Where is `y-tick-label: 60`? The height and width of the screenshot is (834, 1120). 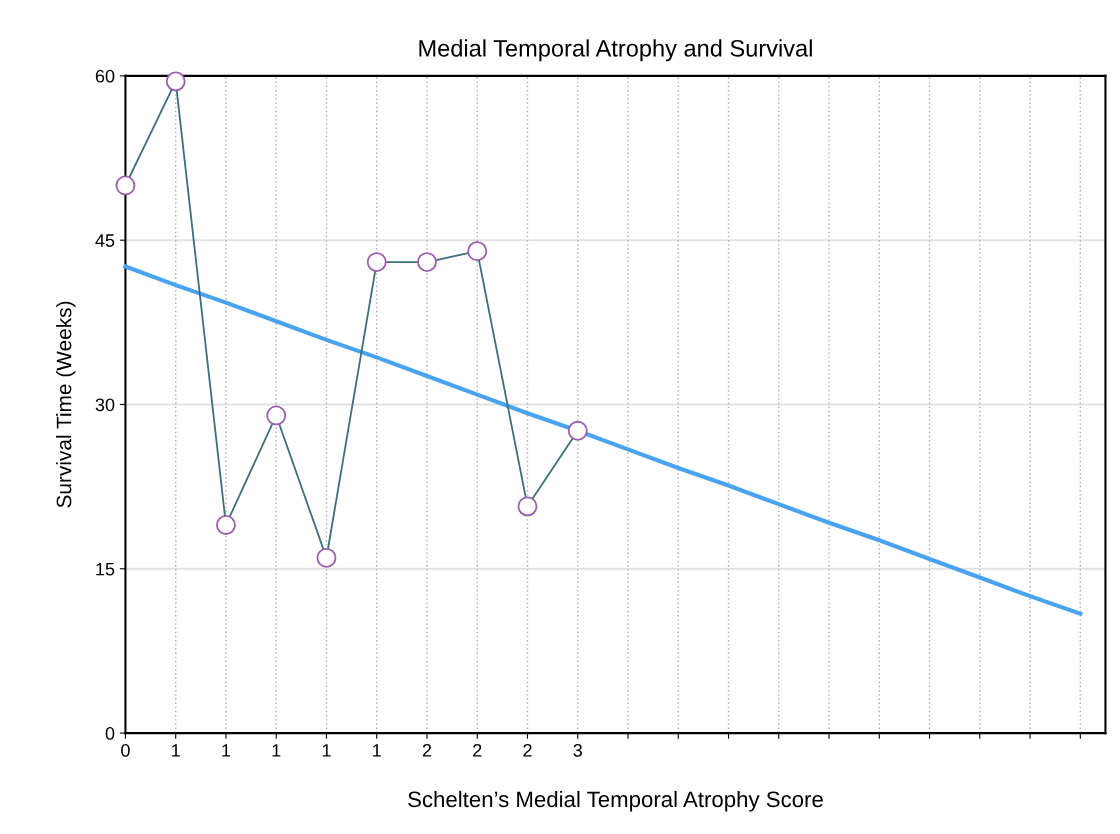 y-tick-label: 60 is located at coordinates (105, 76).